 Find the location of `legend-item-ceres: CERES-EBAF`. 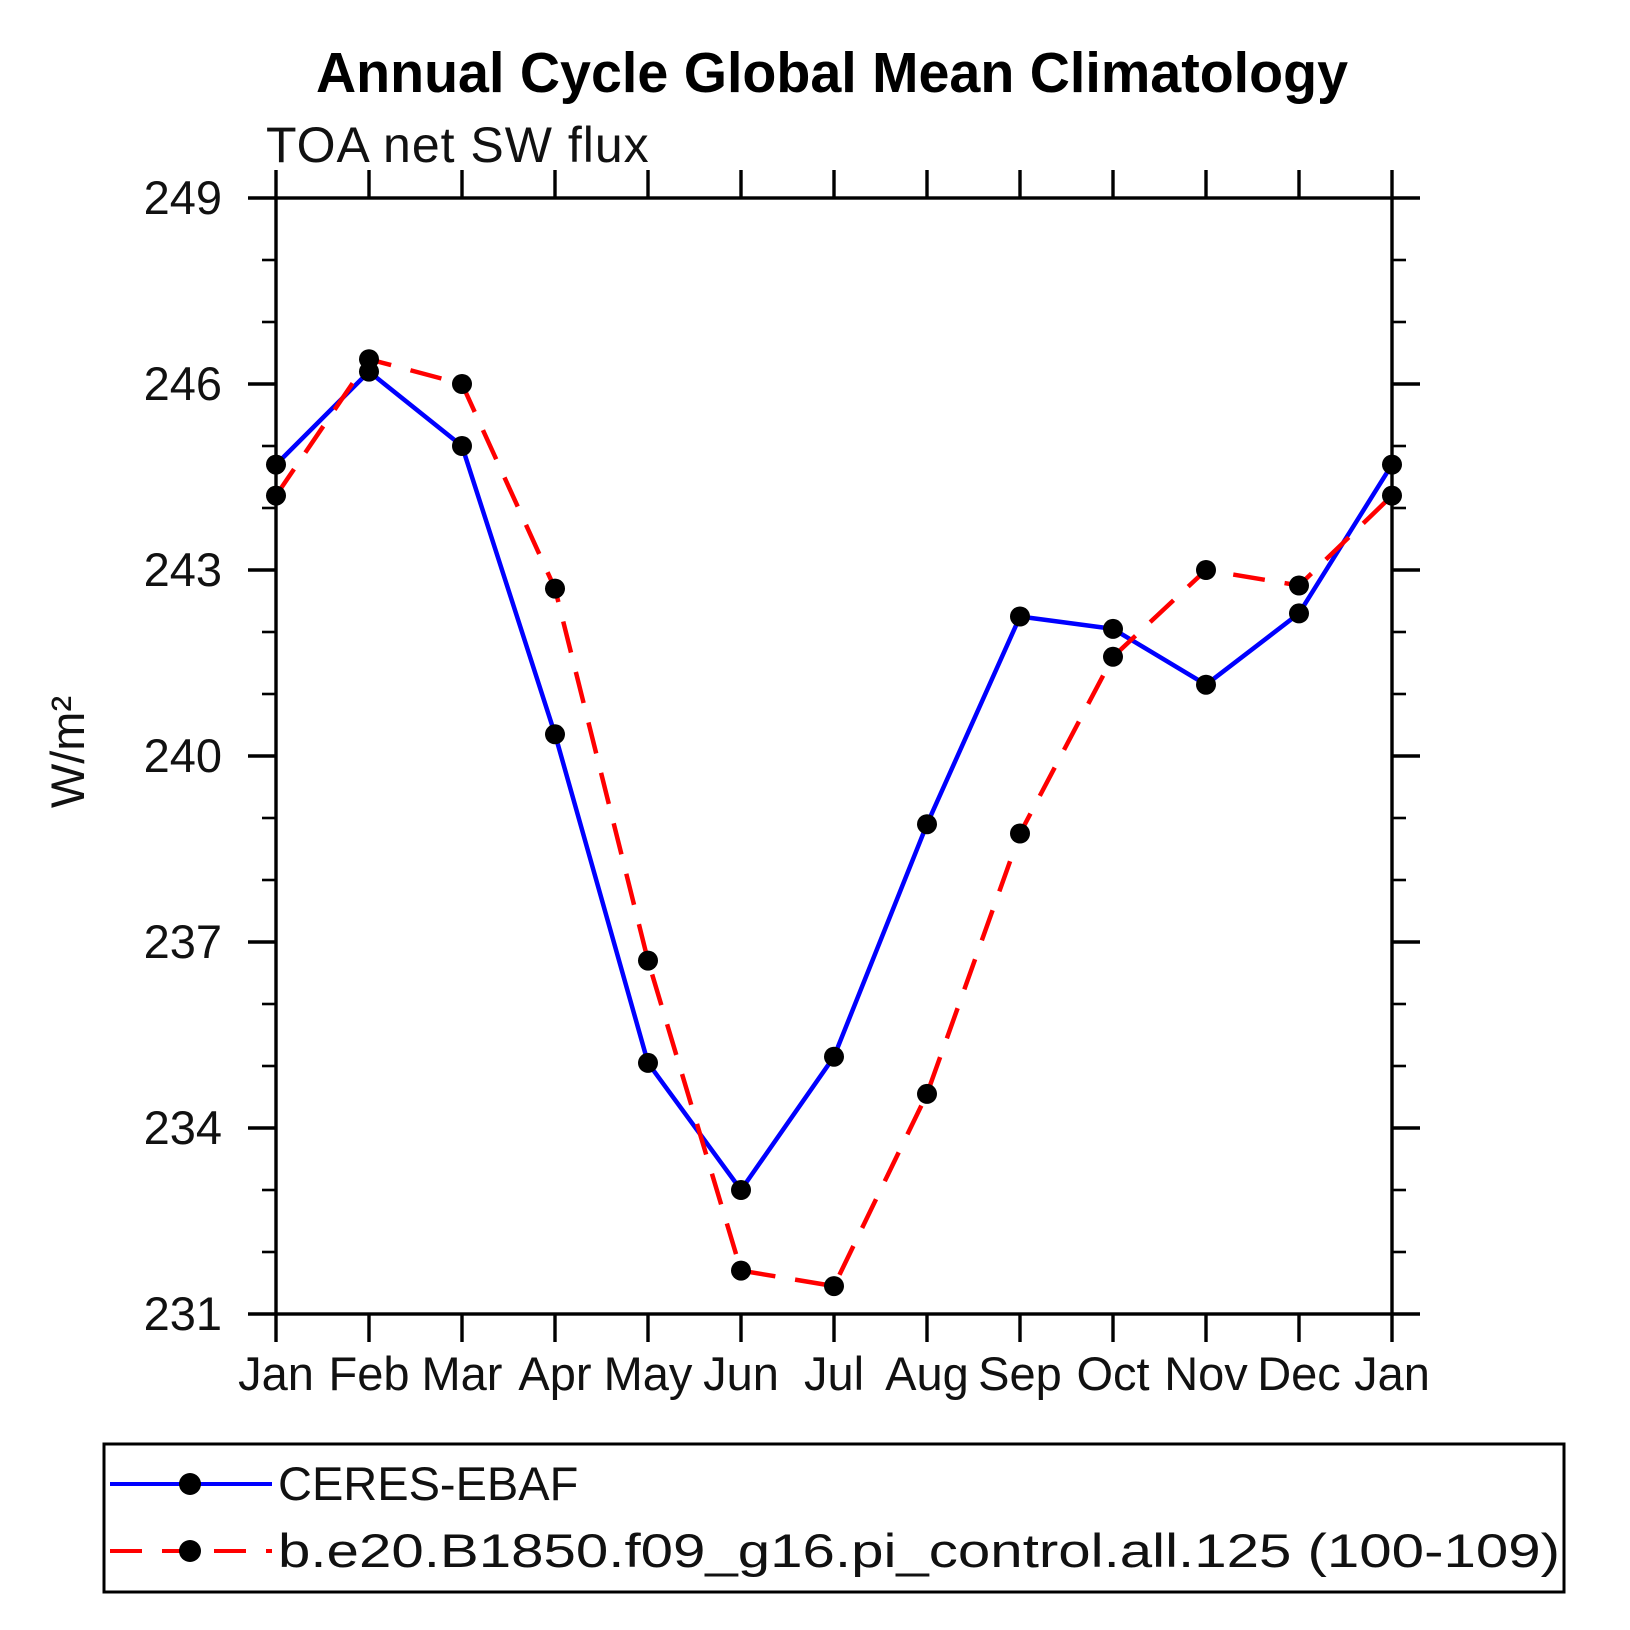

legend-item-ceres: CERES-EBAF is located at coordinates (344, 1483).